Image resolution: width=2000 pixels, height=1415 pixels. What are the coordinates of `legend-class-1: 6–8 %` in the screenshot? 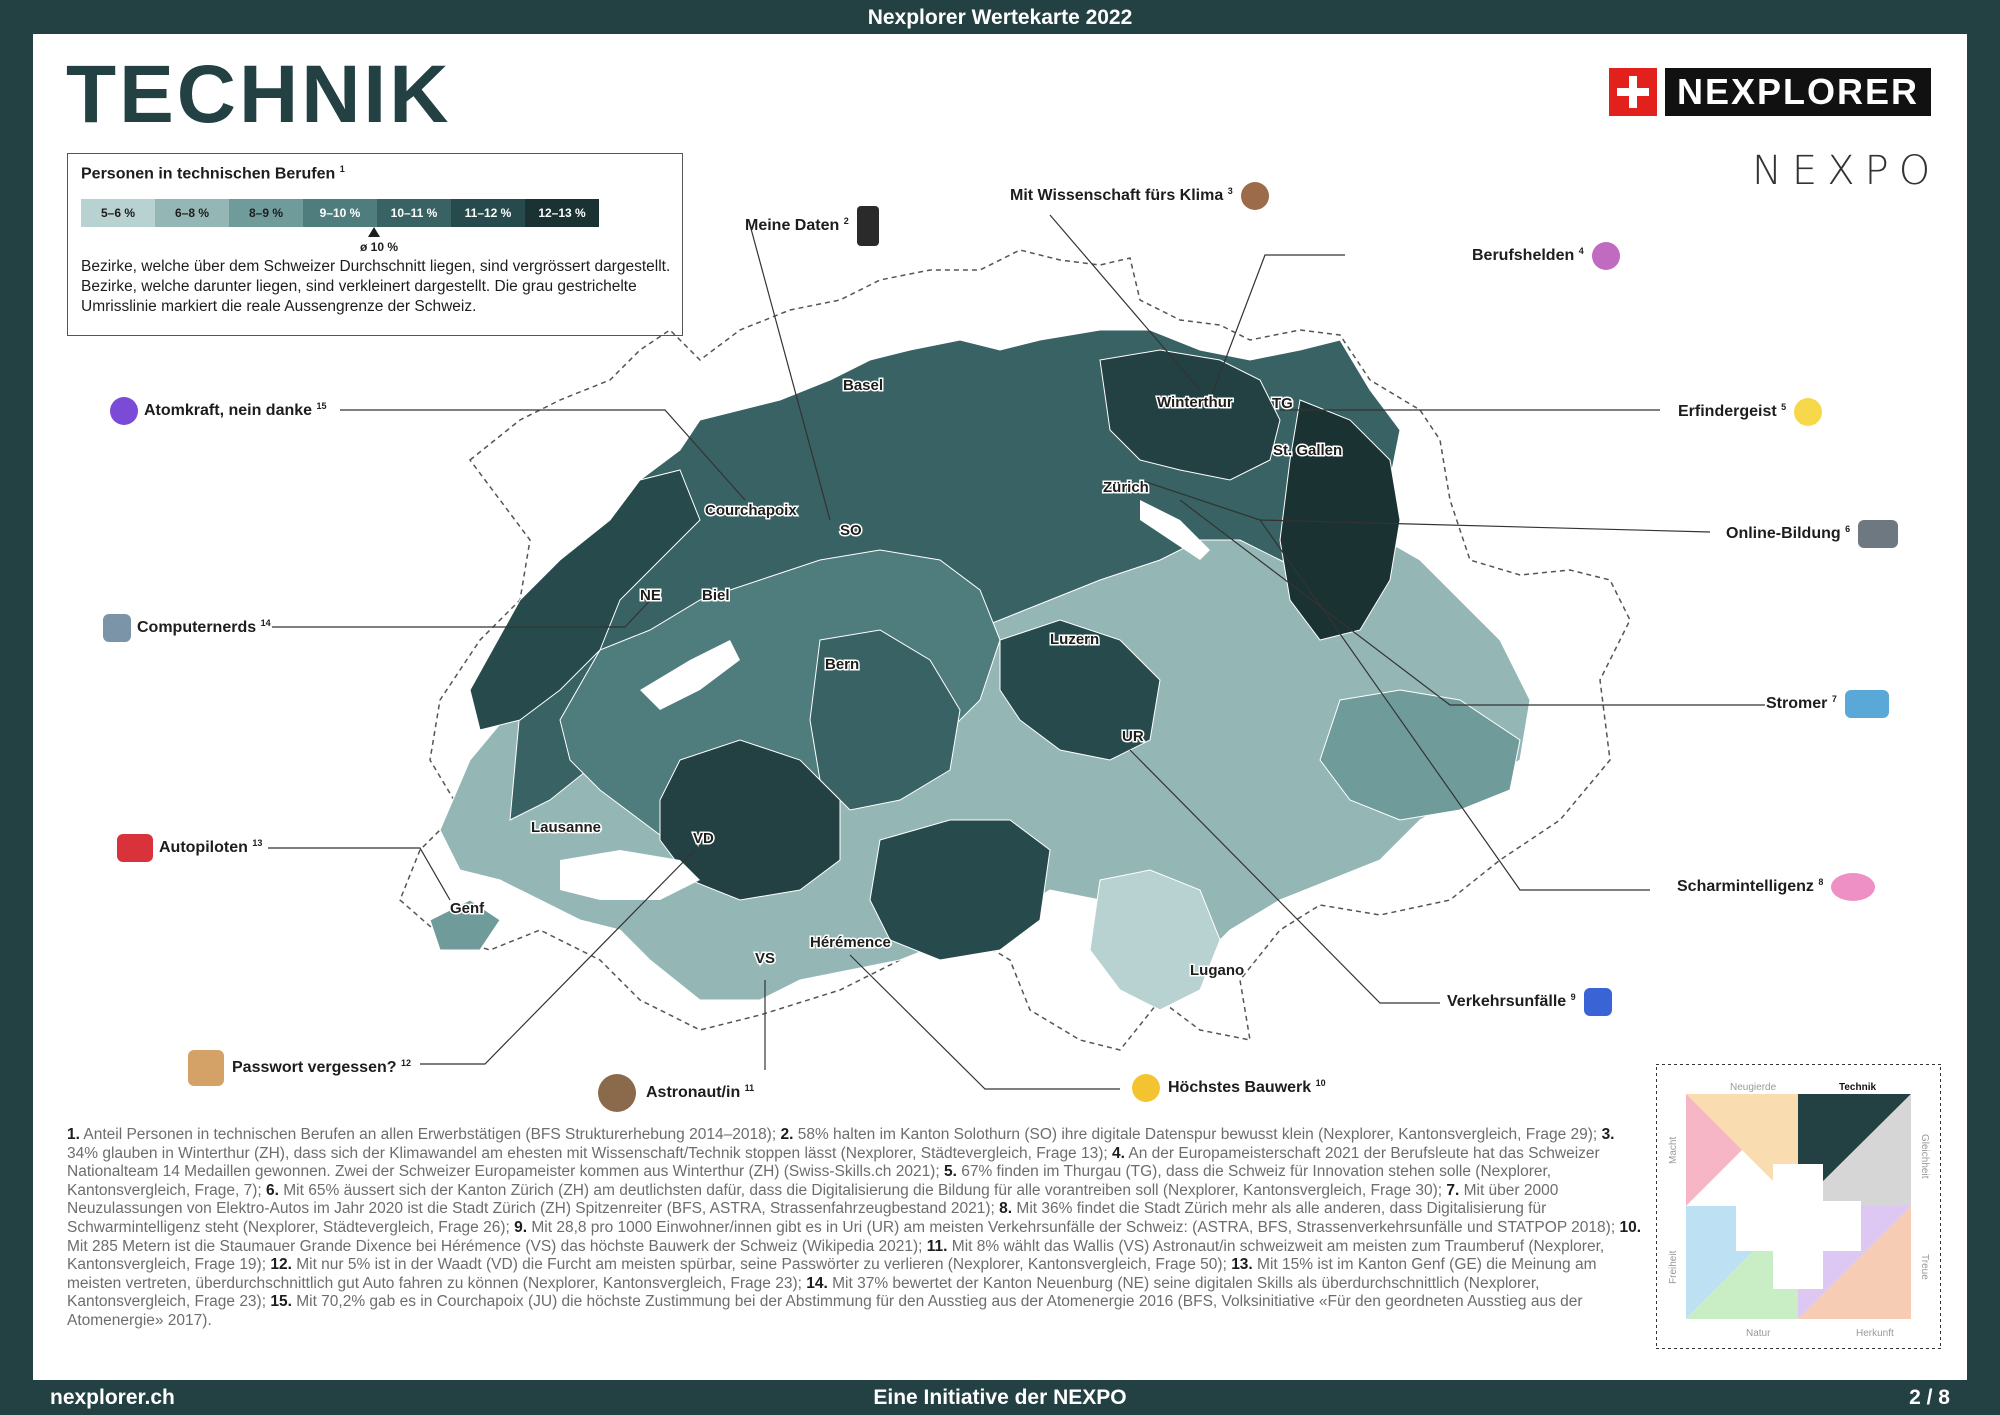 It's located at (192, 213).